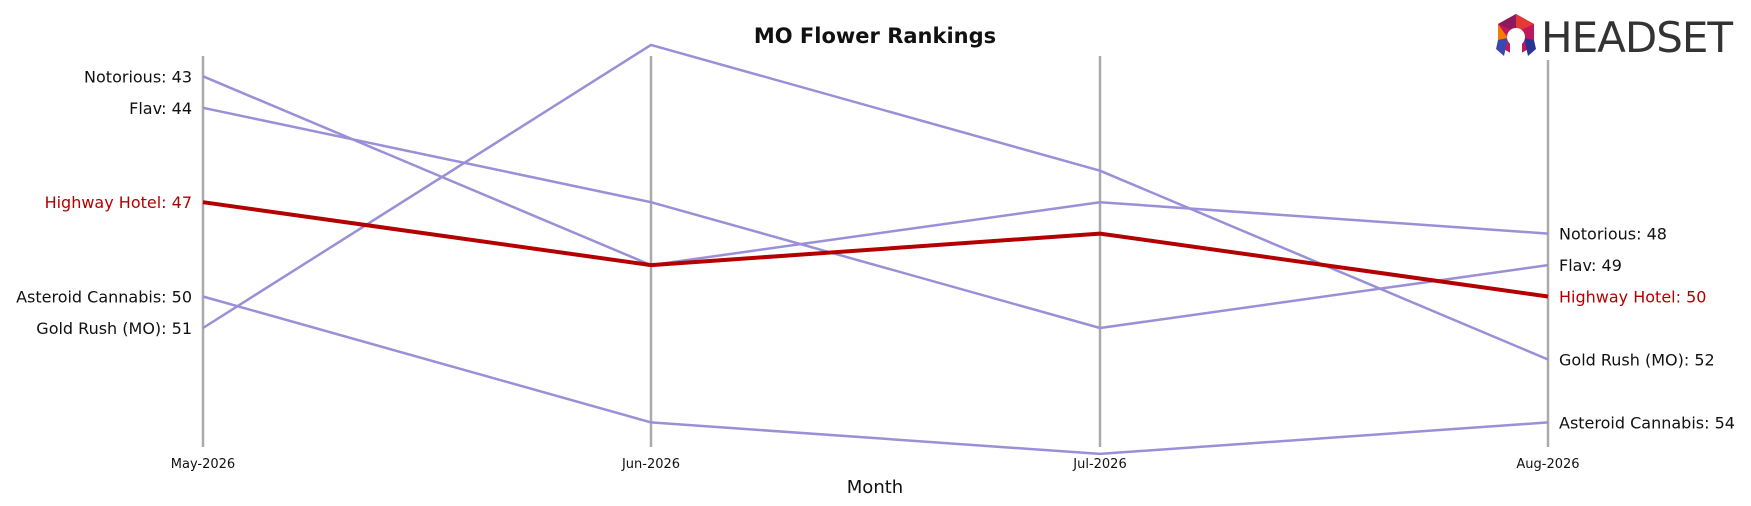 This screenshot has height=506, width=1751. Describe the element at coordinates (1637, 360) in the screenshot. I see `end-label-gold-rush-mo: Gold Rush (MO): 52` at that location.